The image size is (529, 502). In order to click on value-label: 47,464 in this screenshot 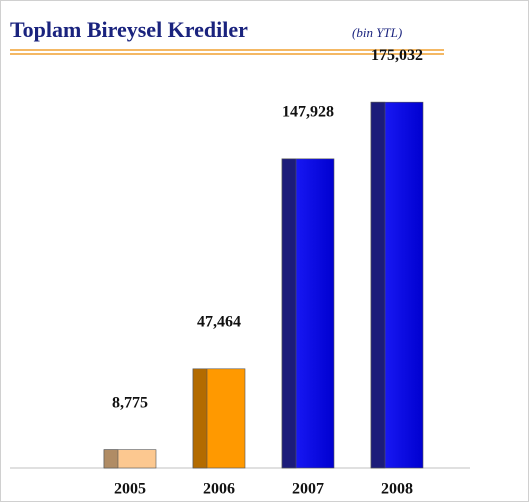, I will do `click(219, 321)`.